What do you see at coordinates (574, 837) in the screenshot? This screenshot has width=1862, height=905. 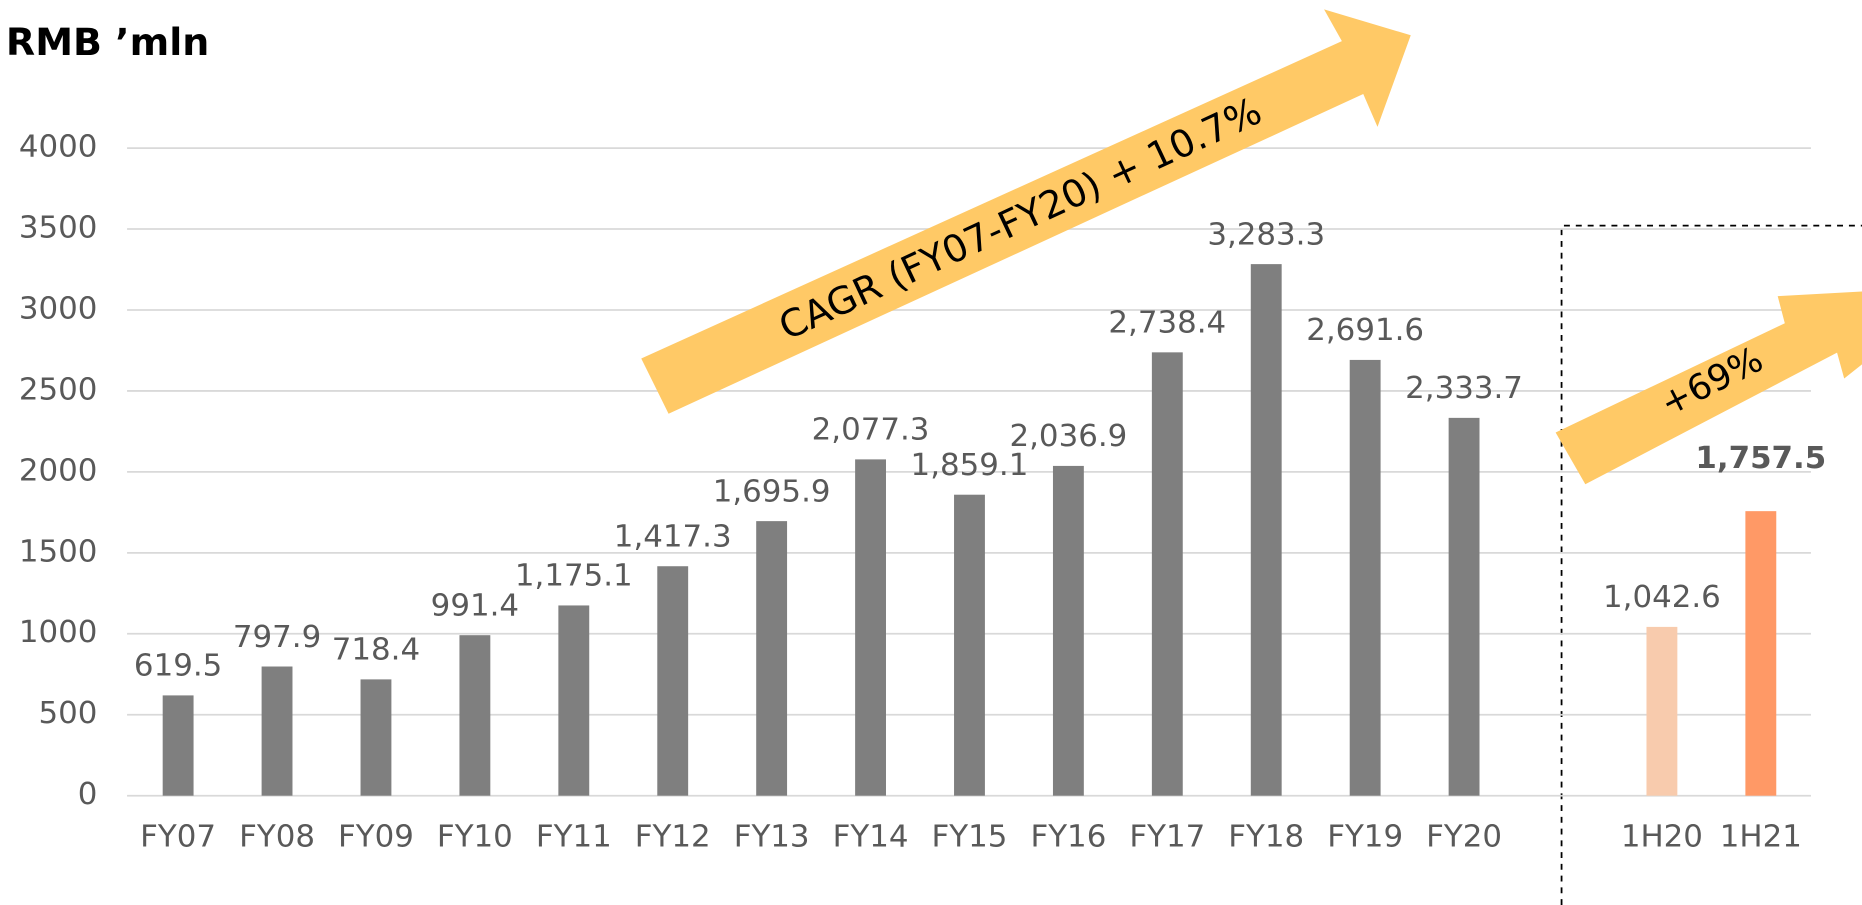 I see `x-tick-label: FY11` at bounding box center [574, 837].